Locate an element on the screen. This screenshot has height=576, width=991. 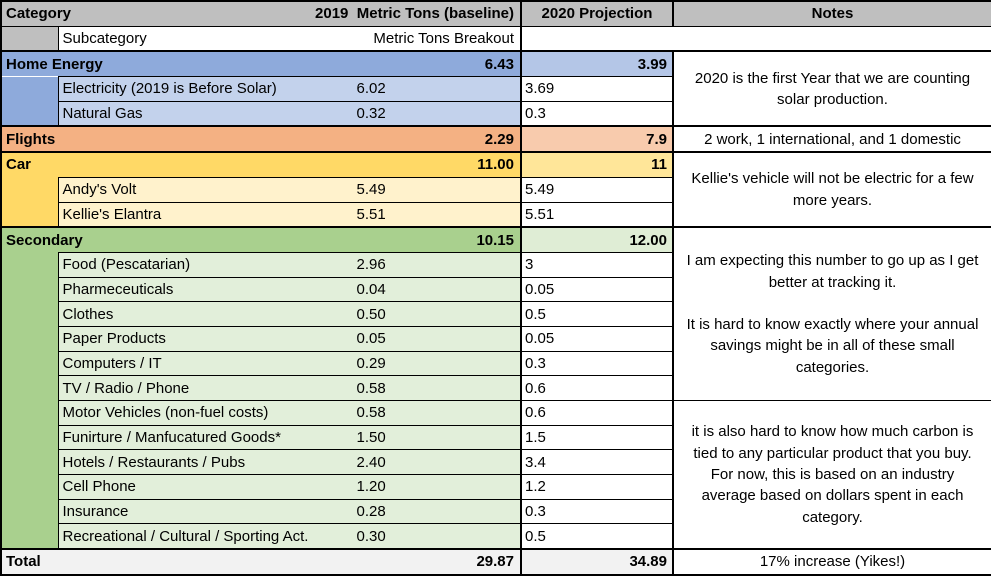
sub-baseline: 0.50 is located at coordinates (371, 314).